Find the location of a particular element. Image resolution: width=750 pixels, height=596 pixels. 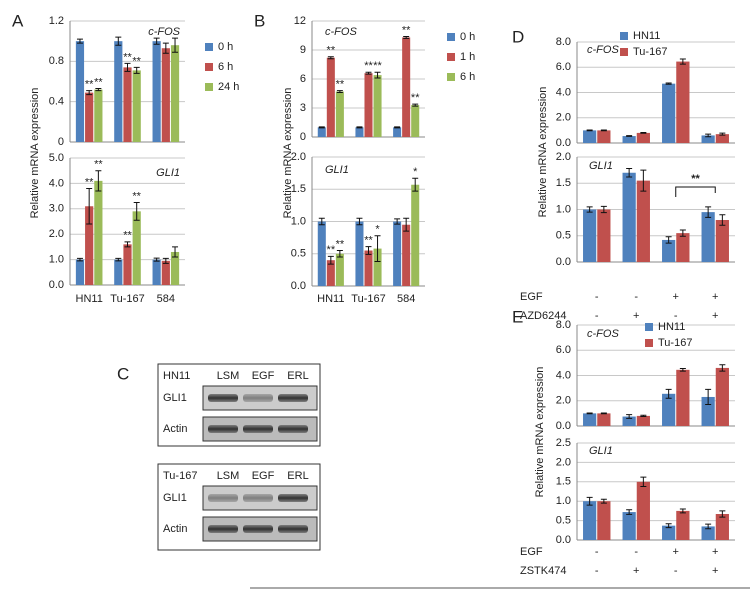

condition-name: AZD6244 is located at coordinates (543, 316).